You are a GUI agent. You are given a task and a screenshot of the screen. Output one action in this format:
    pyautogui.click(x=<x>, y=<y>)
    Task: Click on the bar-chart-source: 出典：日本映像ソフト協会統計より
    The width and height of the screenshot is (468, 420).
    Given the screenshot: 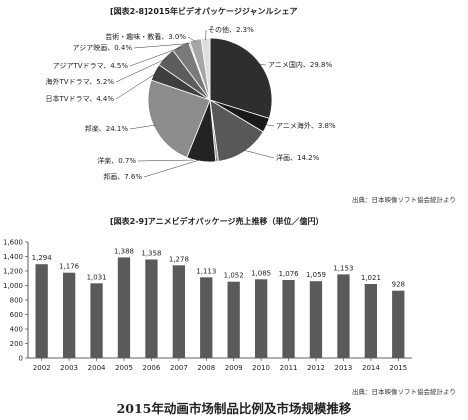 What is the action you would take?
    pyautogui.click(x=404, y=392)
    